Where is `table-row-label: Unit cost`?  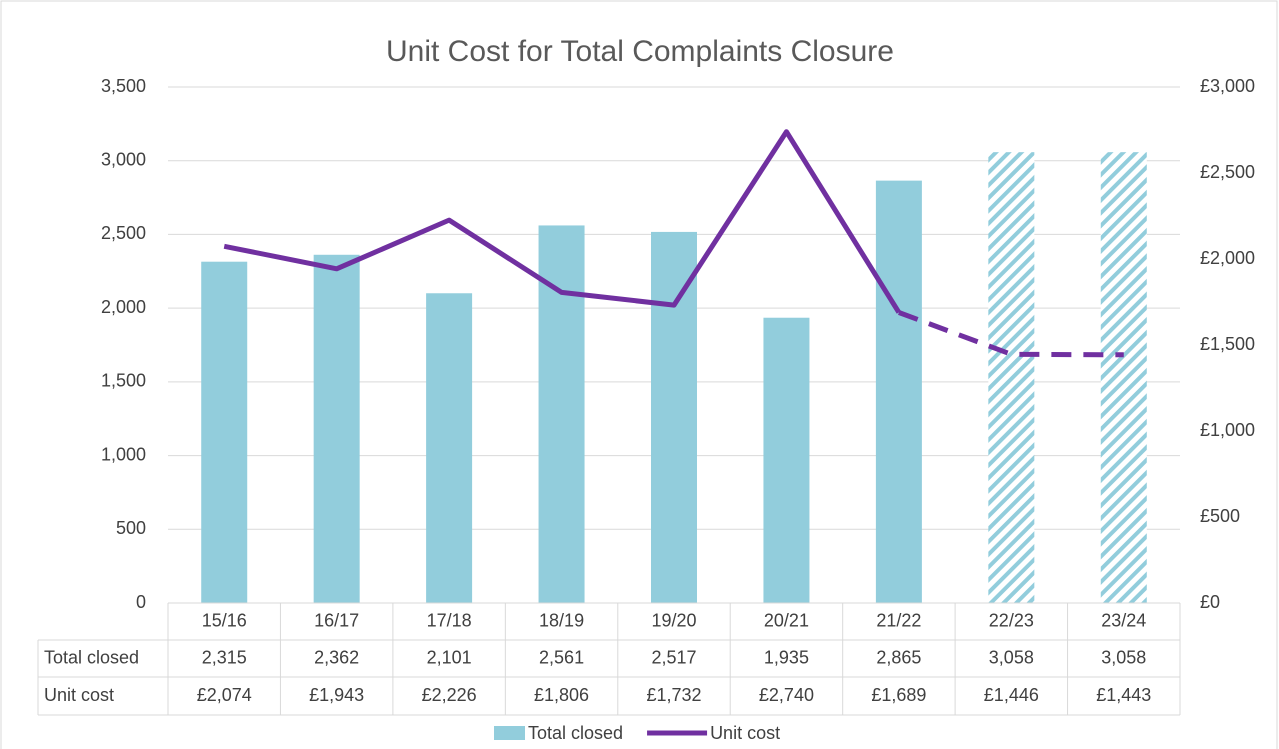
table-row-label: Unit cost is located at coordinates (79, 695).